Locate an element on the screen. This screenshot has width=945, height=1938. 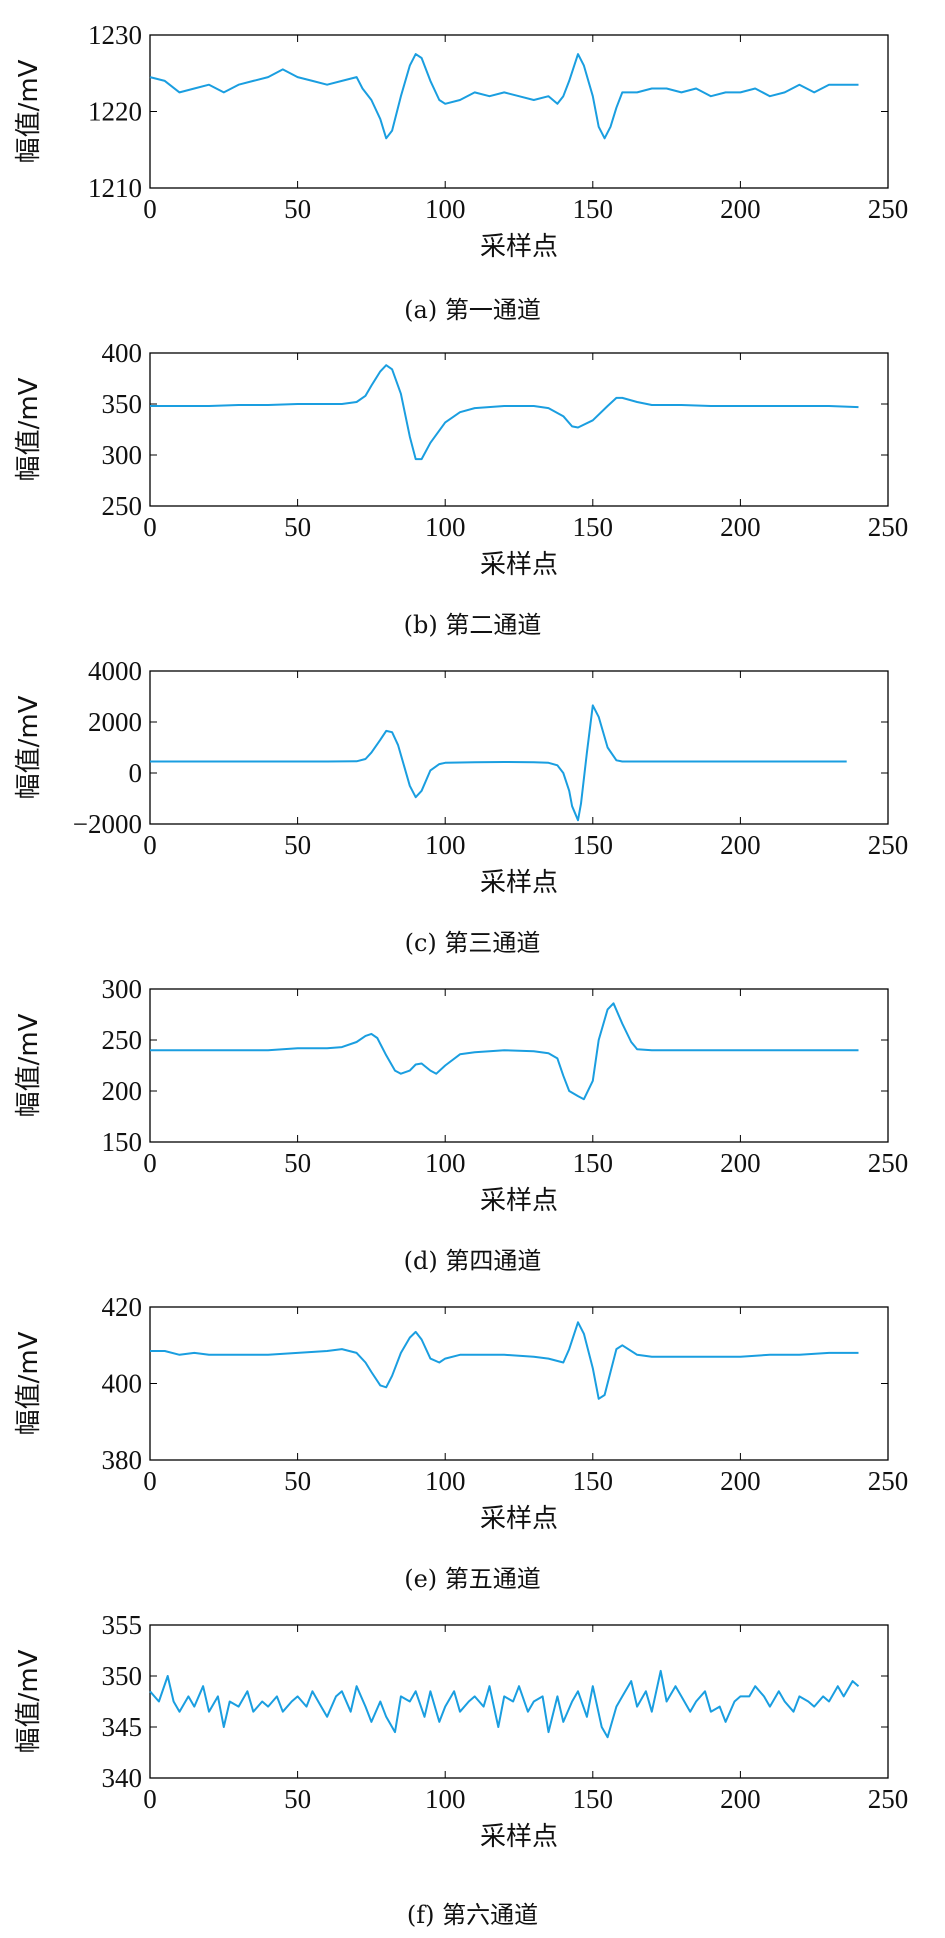
caption-a: (a) 第一通道 is located at coordinates (472, 310).